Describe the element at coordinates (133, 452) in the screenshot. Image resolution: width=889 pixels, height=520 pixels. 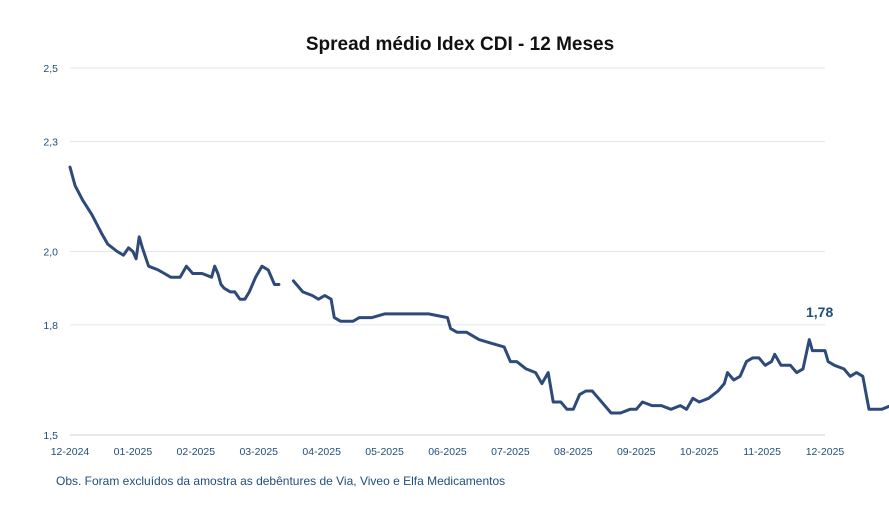
I see `x-tick-label: 01-2025` at that location.